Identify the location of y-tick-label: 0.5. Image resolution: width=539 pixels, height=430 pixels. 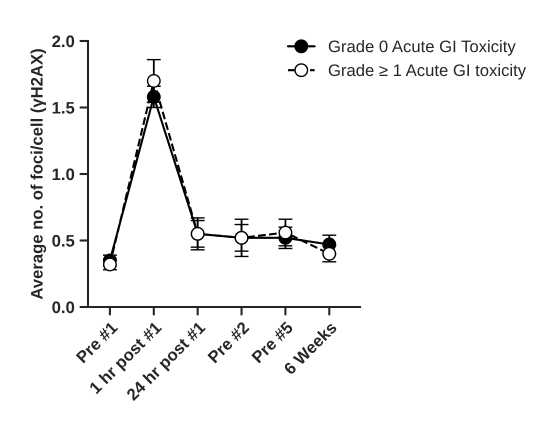
(63, 240).